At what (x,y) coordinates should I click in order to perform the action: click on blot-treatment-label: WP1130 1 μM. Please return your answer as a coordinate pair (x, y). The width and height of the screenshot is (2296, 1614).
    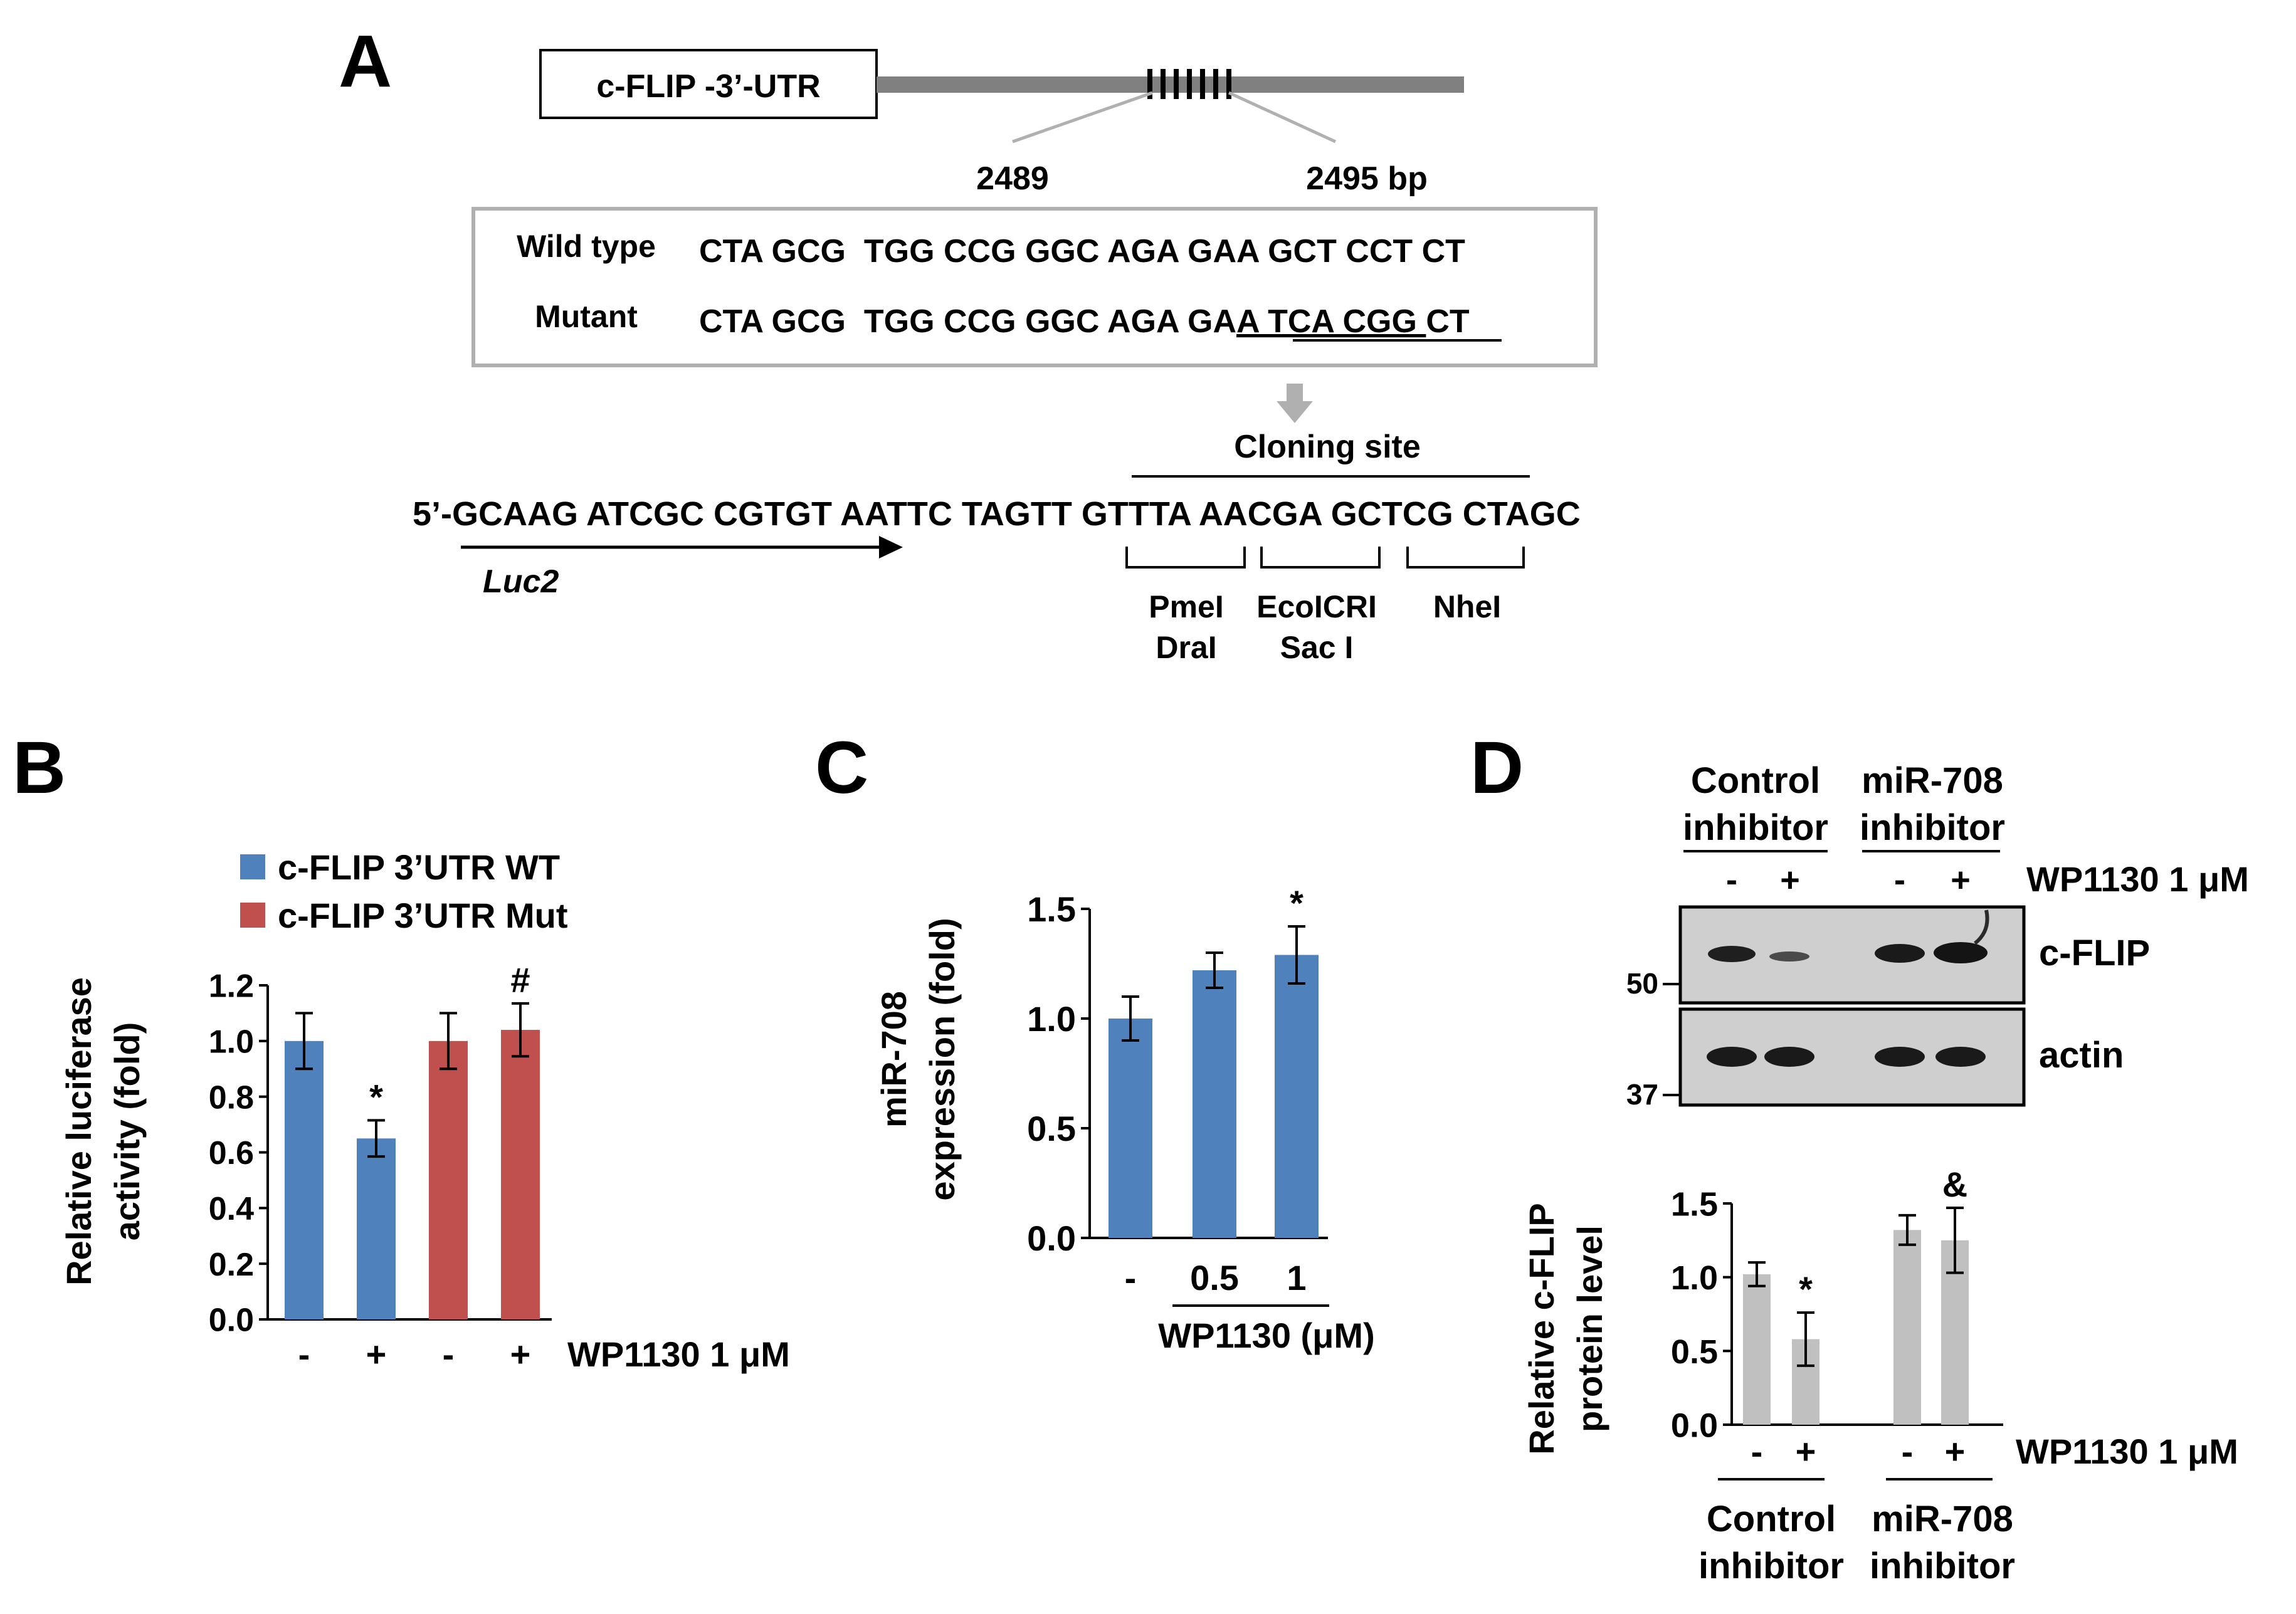
    Looking at the image, I should click on (2137, 879).